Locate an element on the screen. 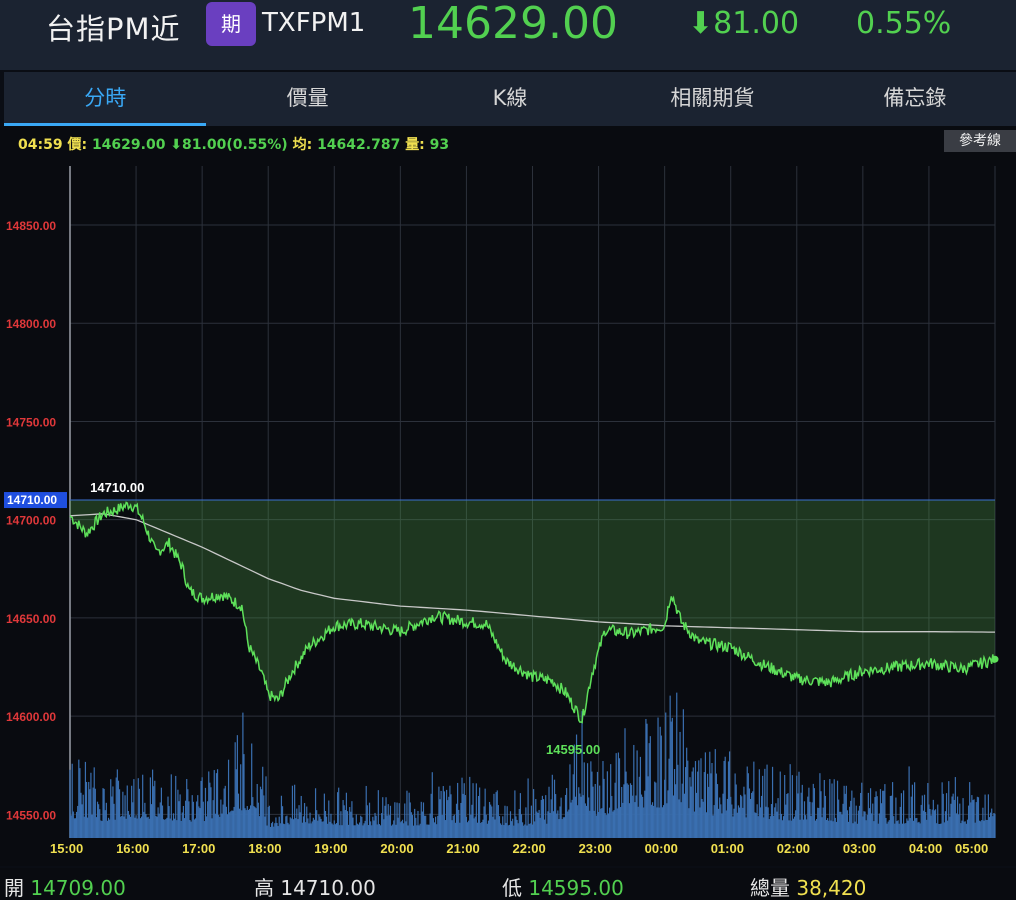  x-tick-label: 01:00 is located at coordinates (727, 848).